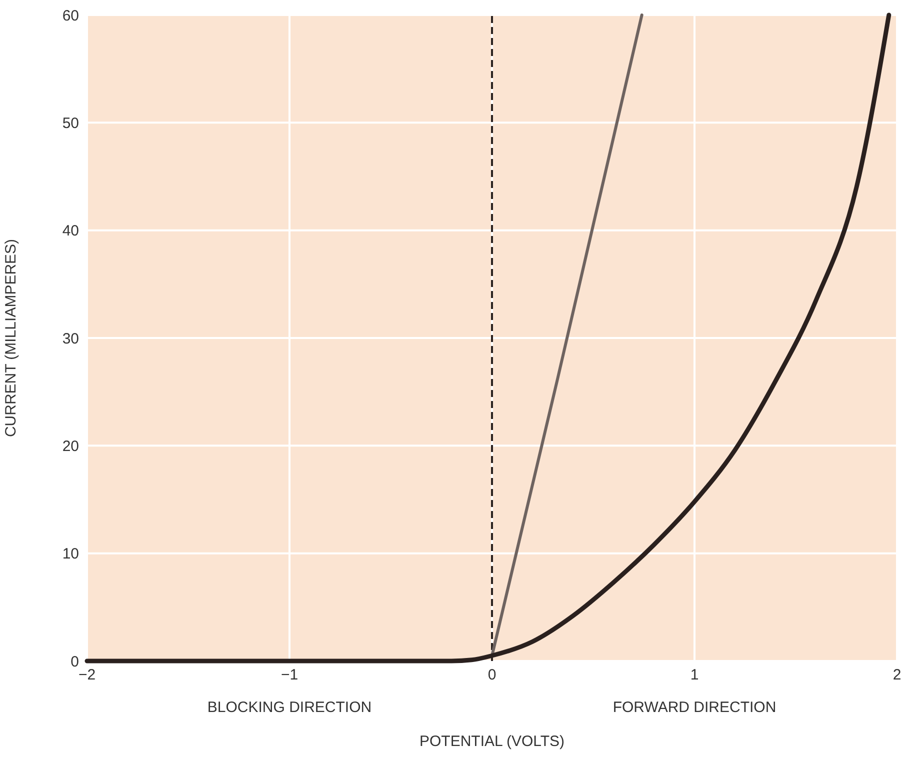 The height and width of the screenshot is (758, 907). I want to click on x-tick-label: −2, so click(87, 675).